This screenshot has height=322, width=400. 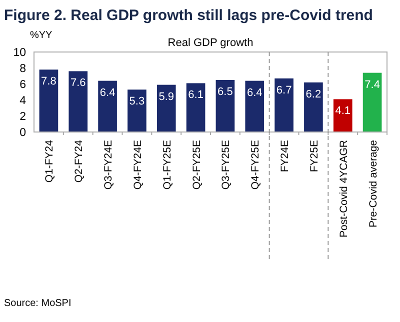 What do you see at coordinates (196, 95) in the screenshot?
I see `data-label: 6.1` at bounding box center [196, 95].